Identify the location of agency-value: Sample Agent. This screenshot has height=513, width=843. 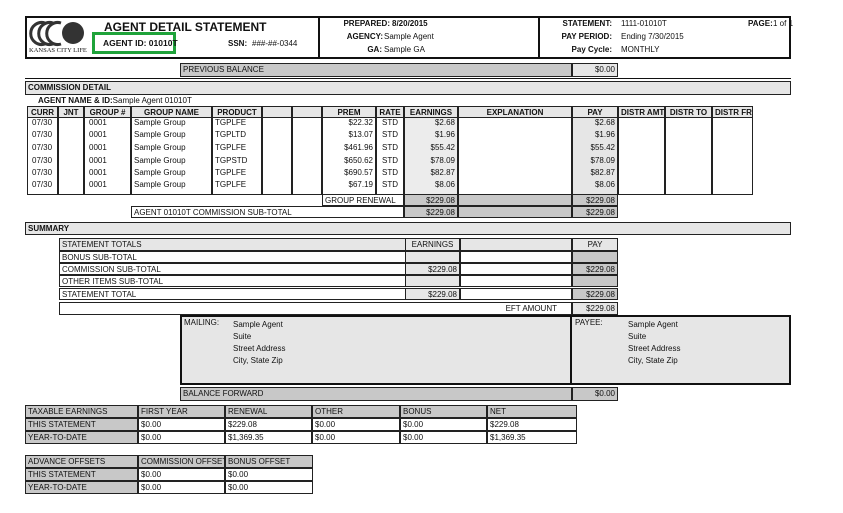
(409, 36).